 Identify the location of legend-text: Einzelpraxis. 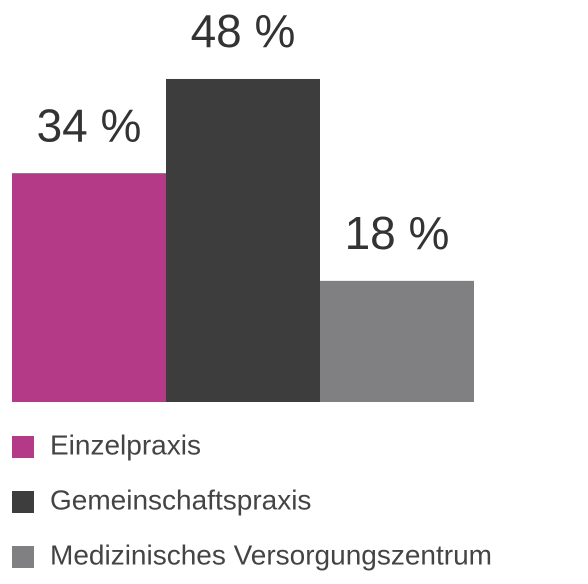
(125, 444).